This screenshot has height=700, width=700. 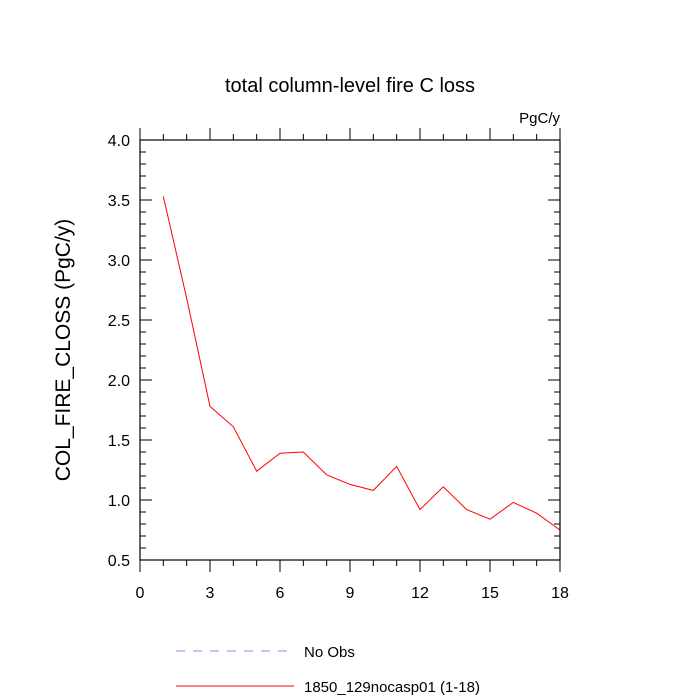 I want to click on x-tick-label: 12, so click(x=420, y=593).